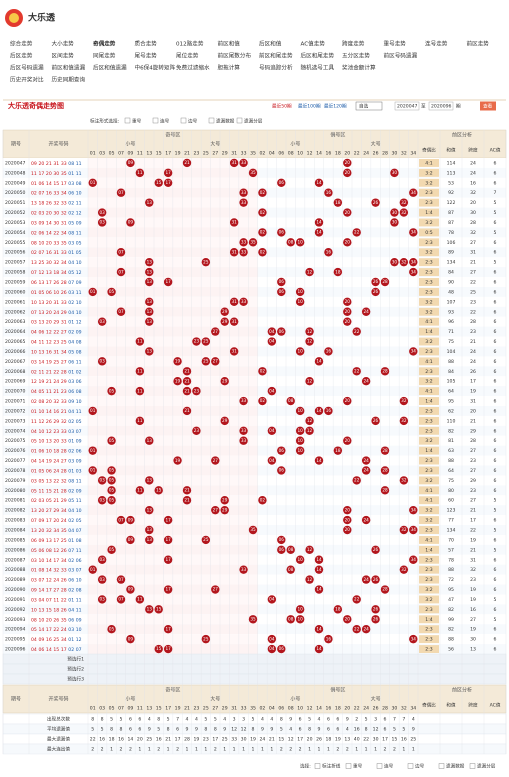  I want to click on range-link: 最近50期, so click(282, 106).